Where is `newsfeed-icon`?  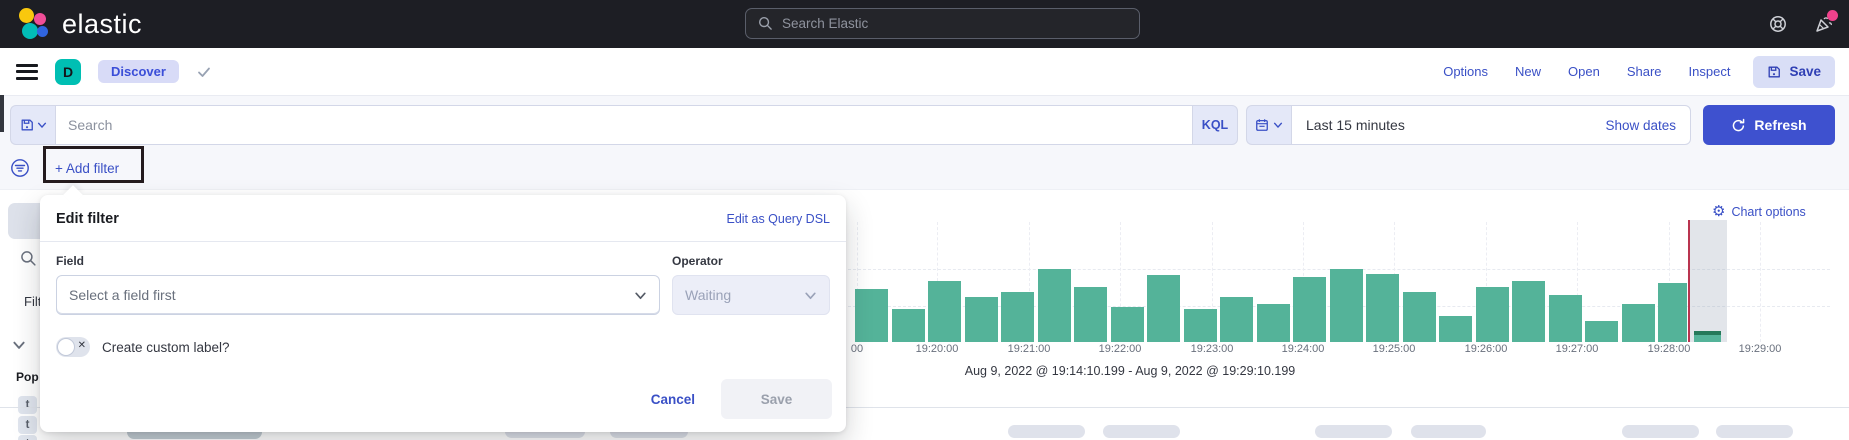
newsfeed-icon is located at coordinates (1825, 22).